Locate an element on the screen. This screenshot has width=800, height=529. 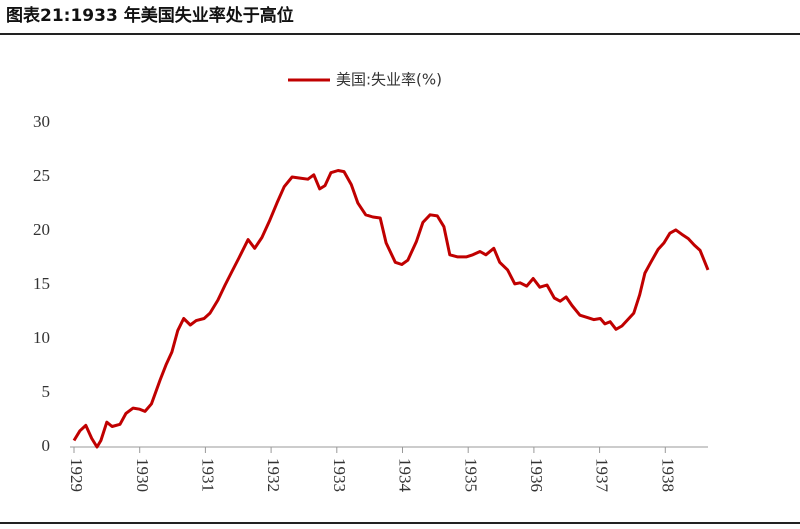
x-tick-label: 1935 is located at coordinates (470, 475).